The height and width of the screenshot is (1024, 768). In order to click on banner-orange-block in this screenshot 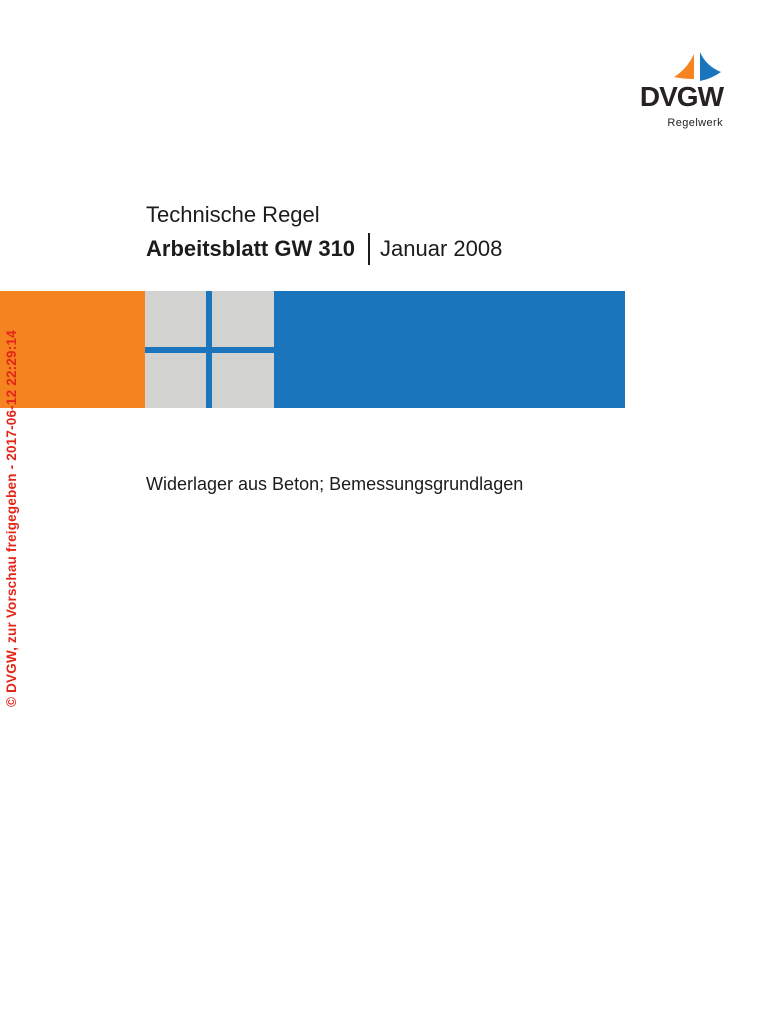, I will do `click(72, 349)`.